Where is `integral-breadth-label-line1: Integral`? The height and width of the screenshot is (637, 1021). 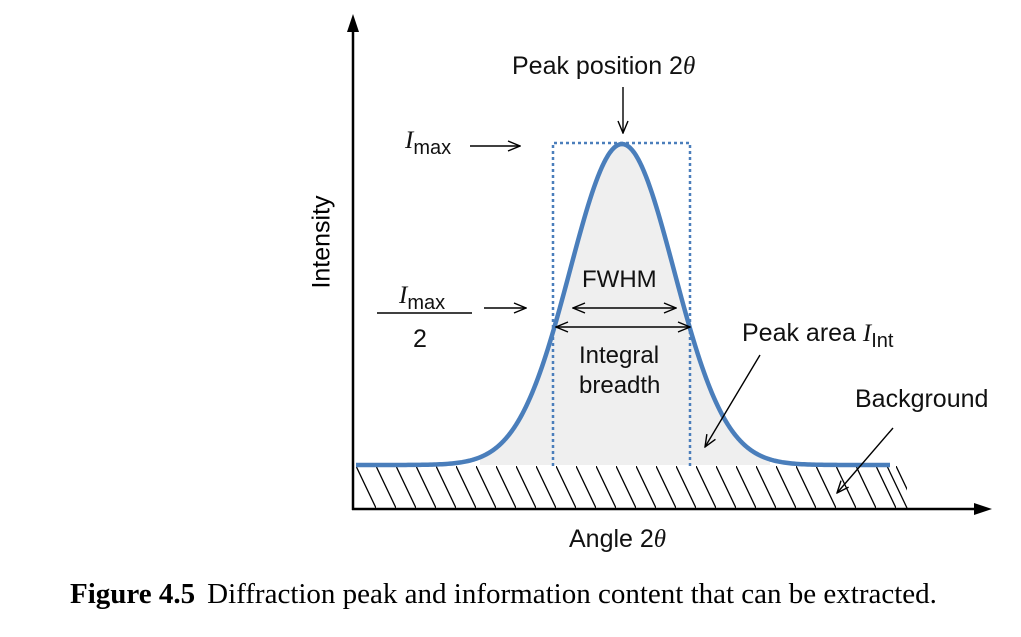
integral-breadth-label-line1: Integral is located at coordinates (619, 355).